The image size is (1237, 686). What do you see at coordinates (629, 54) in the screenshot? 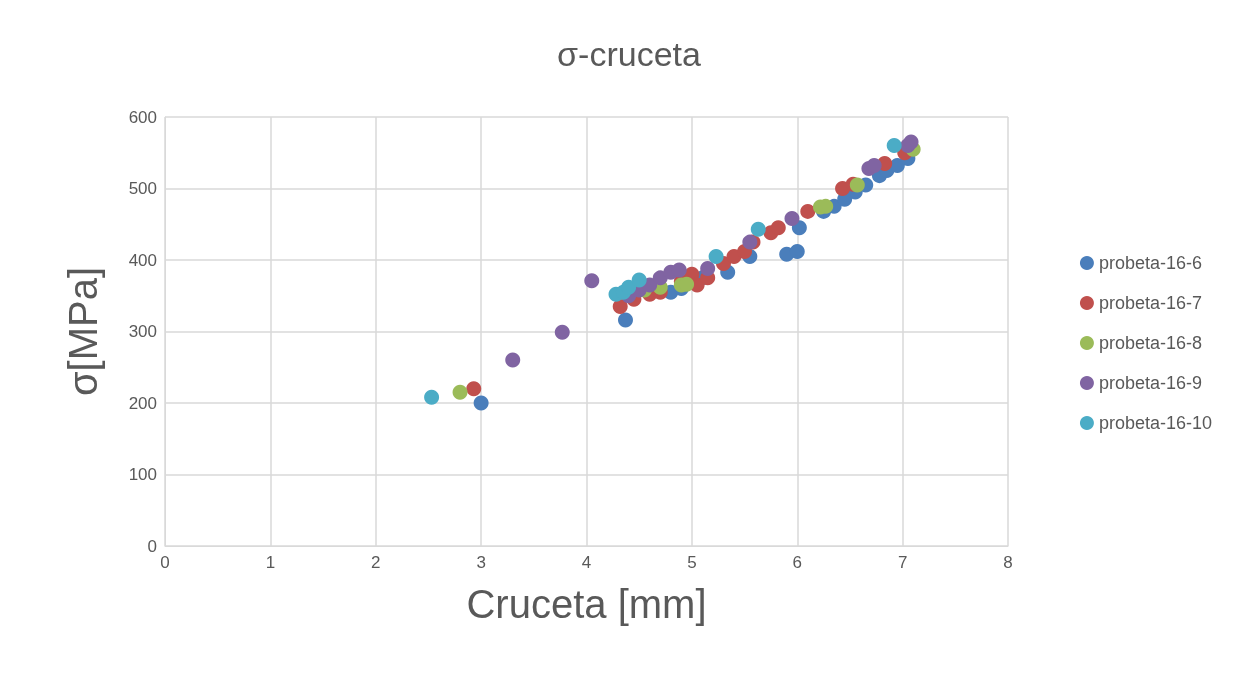
I see `chart-title: σ-cruceta` at bounding box center [629, 54].